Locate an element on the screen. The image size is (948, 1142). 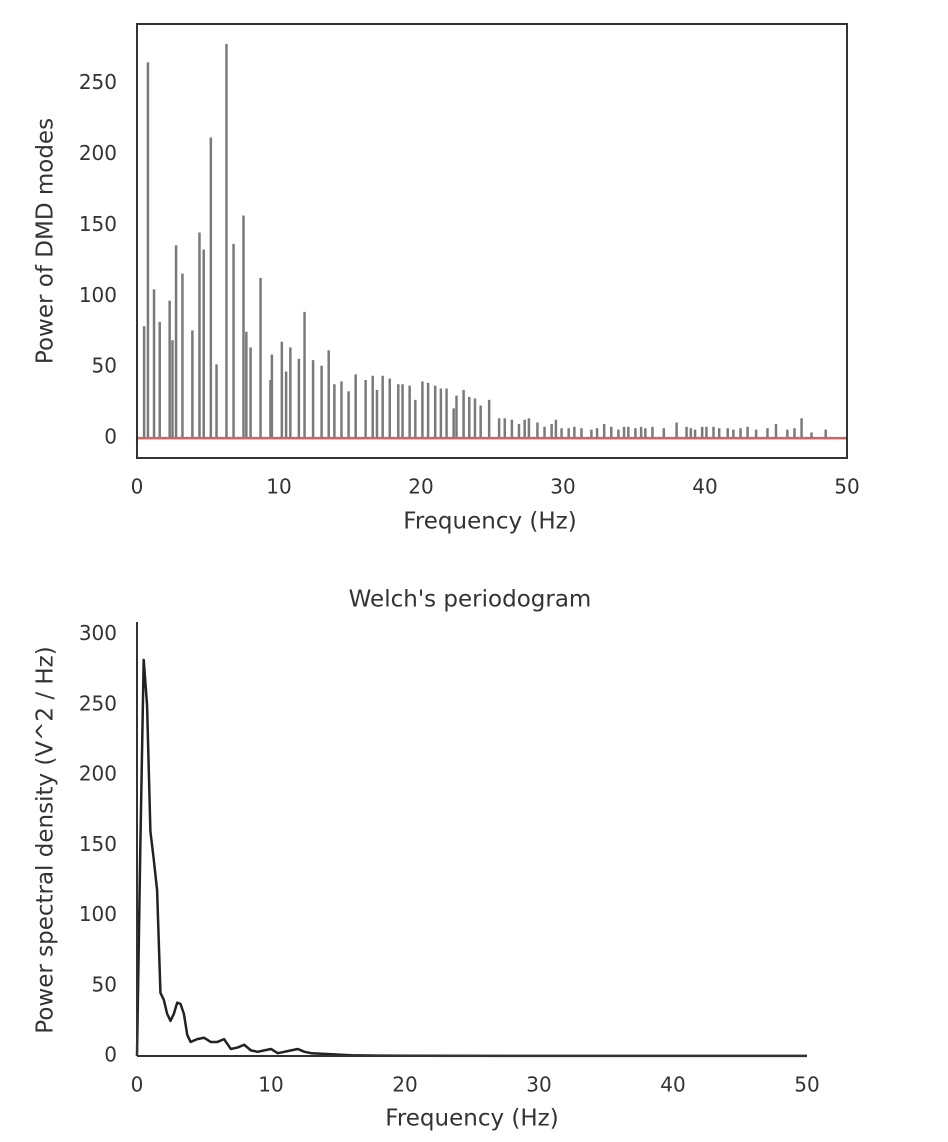
y-tick-label: 300 is located at coordinates (98, 633).